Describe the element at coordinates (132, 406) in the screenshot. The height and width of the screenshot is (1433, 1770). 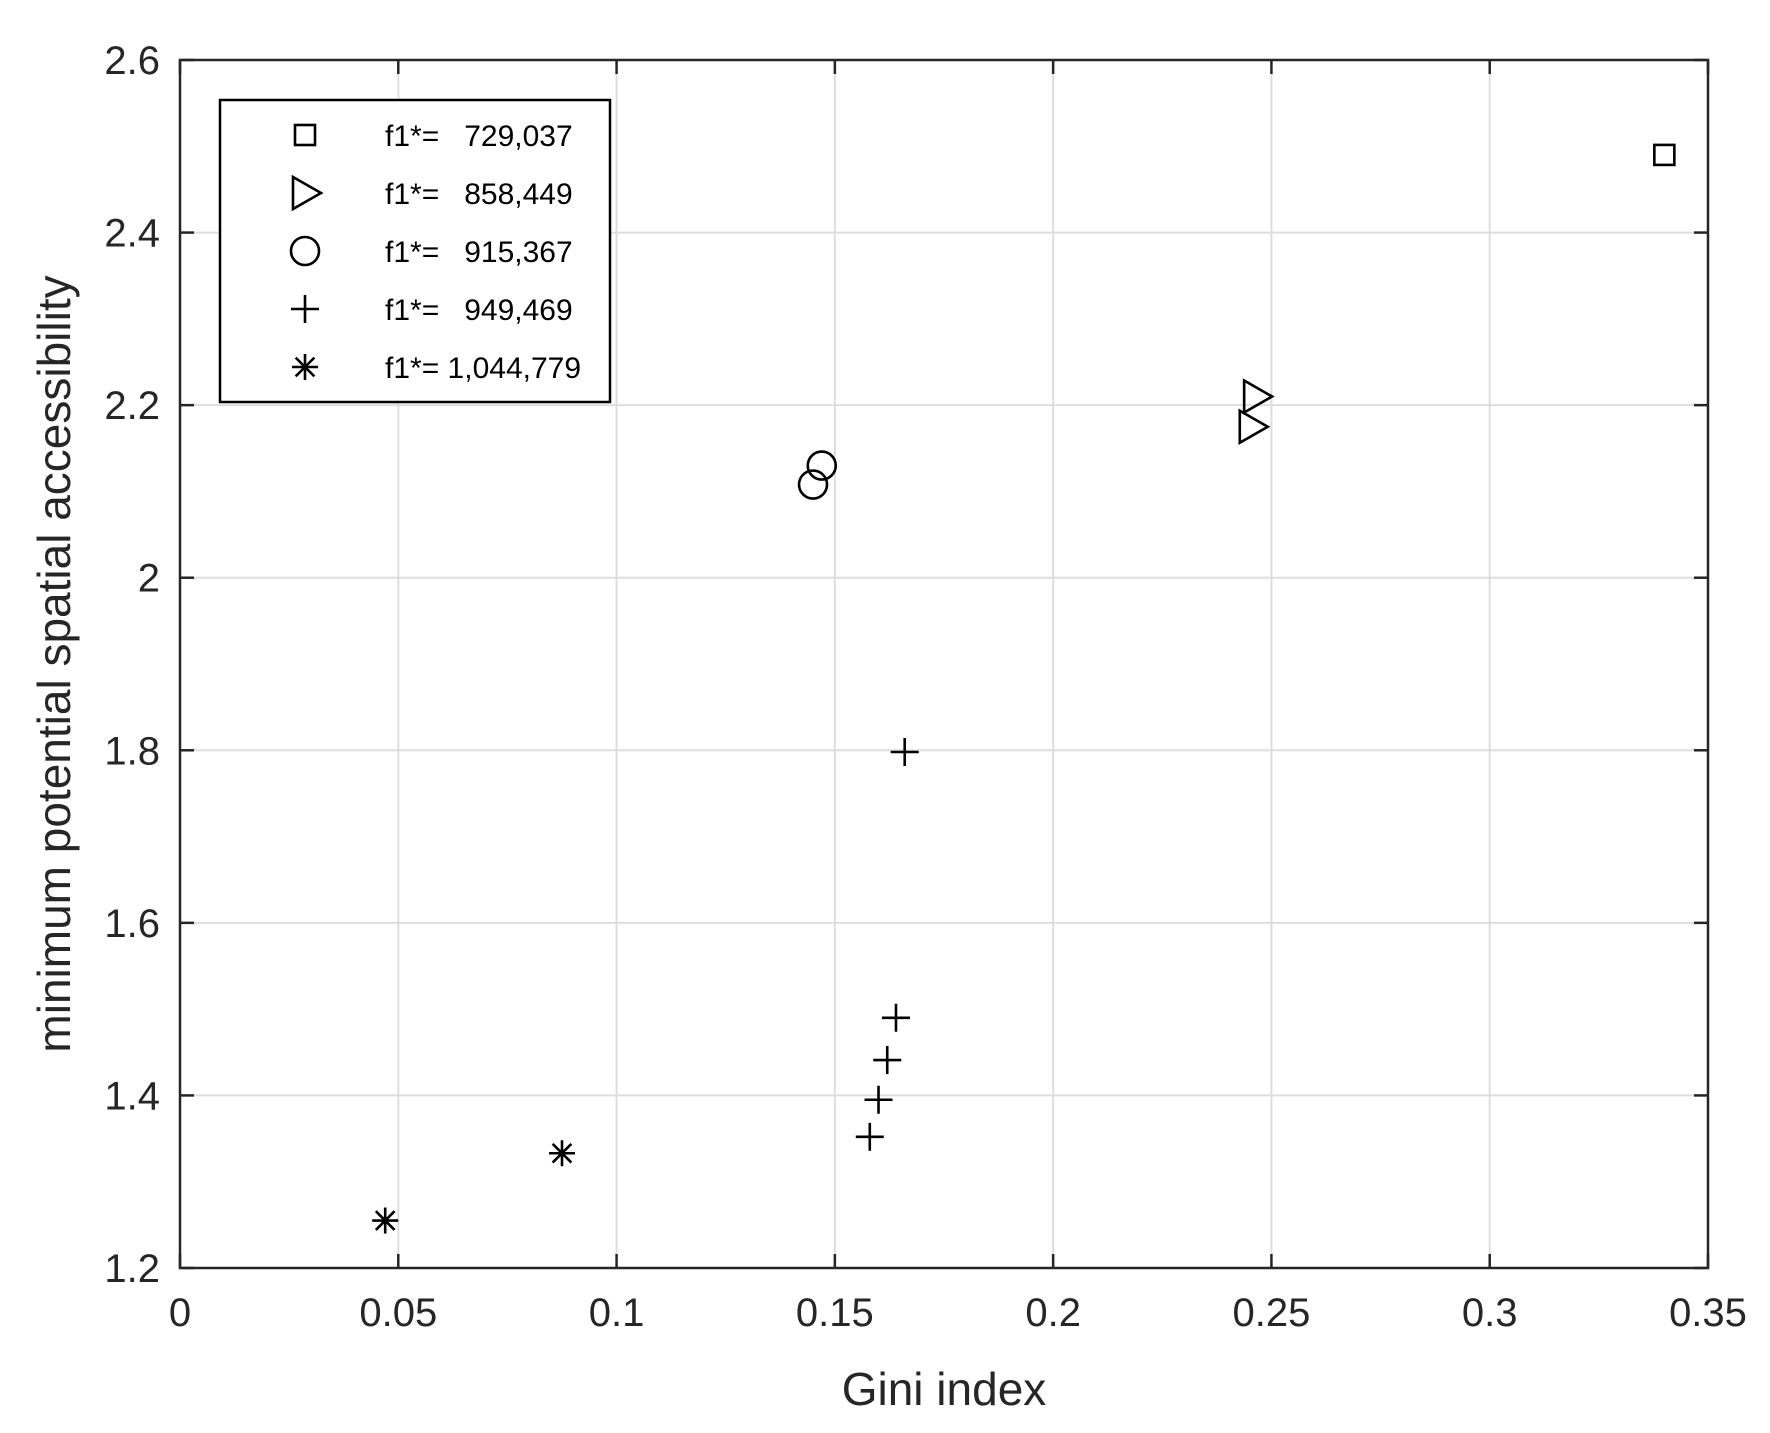
I see `y-tick-label: 2.2` at that location.